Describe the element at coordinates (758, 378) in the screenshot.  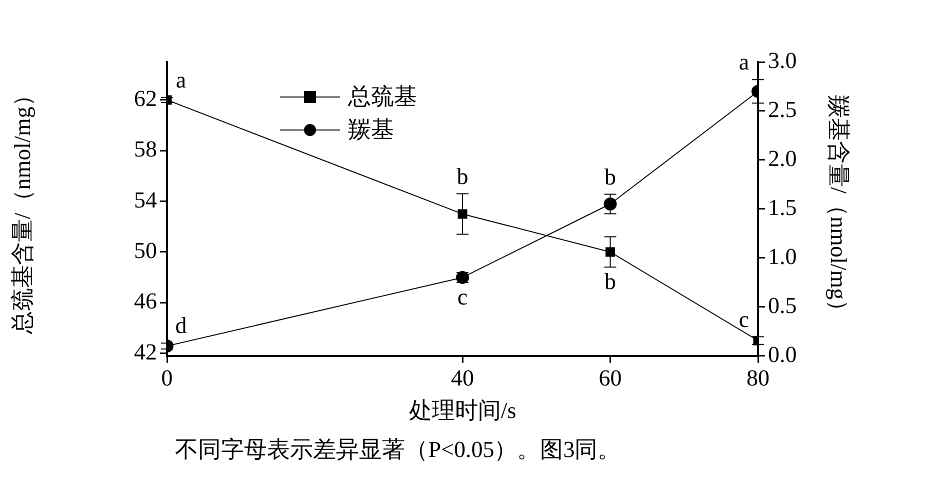
I see `x-tick-label: 80` at that location.